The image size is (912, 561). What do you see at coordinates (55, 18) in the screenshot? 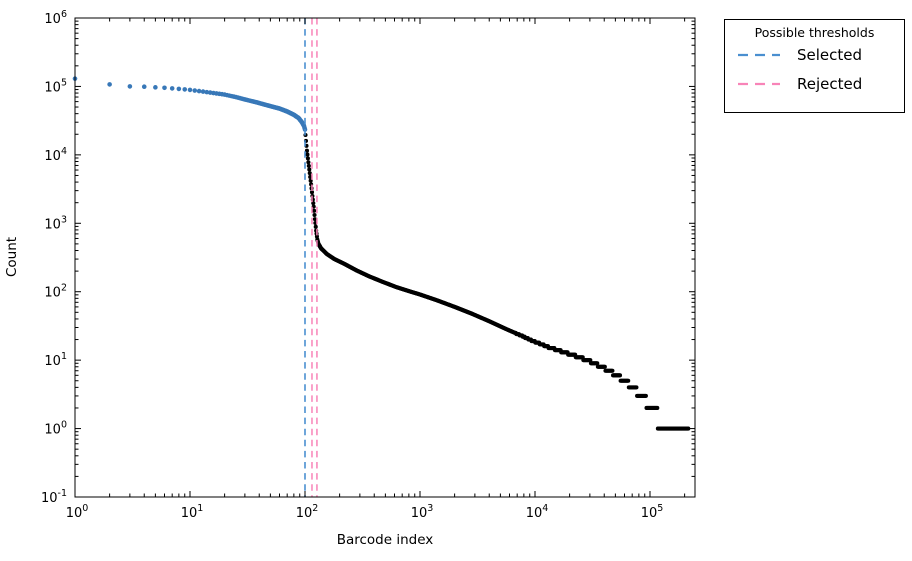
I see `y-tick-label: 10⁶` at bounding box center [55, 18].